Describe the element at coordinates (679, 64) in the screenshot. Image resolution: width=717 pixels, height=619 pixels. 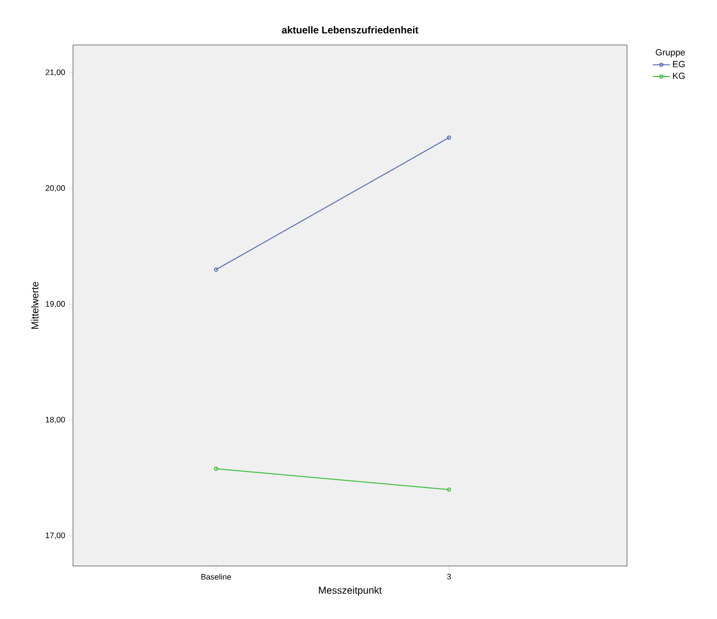
I see `legend-label: EG` at that location.